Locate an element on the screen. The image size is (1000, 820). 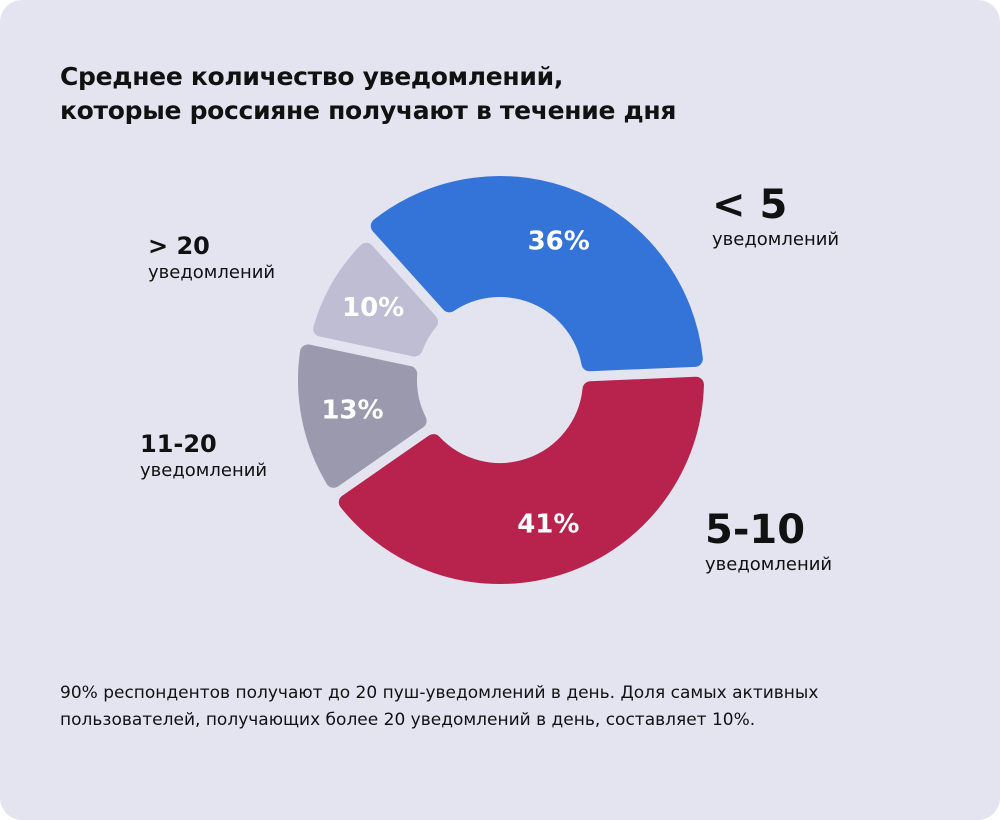
category-label-11-20: 11-20 уведомлений is located at coordinates (203, 455).